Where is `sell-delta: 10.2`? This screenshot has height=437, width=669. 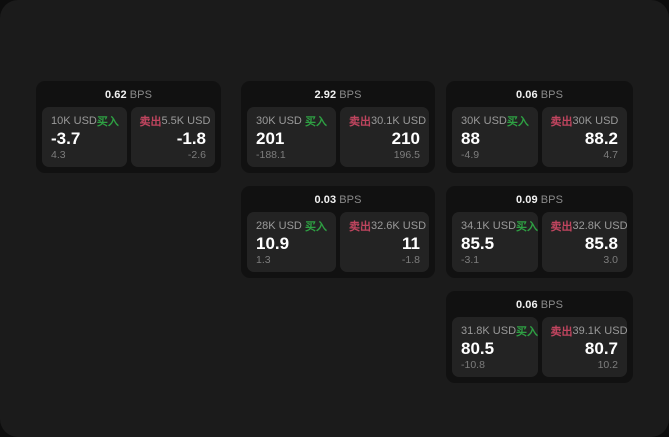
sell-delta: 10.2 is located at coordinates (607, 365).